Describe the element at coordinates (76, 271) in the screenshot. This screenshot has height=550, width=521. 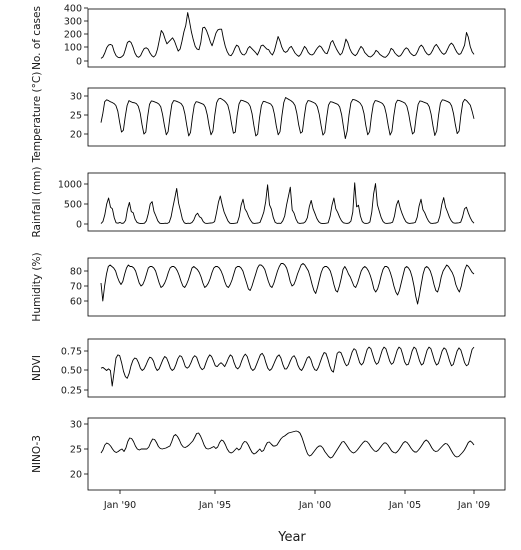
I see `humidity-y-tick-label: 80` at that location.